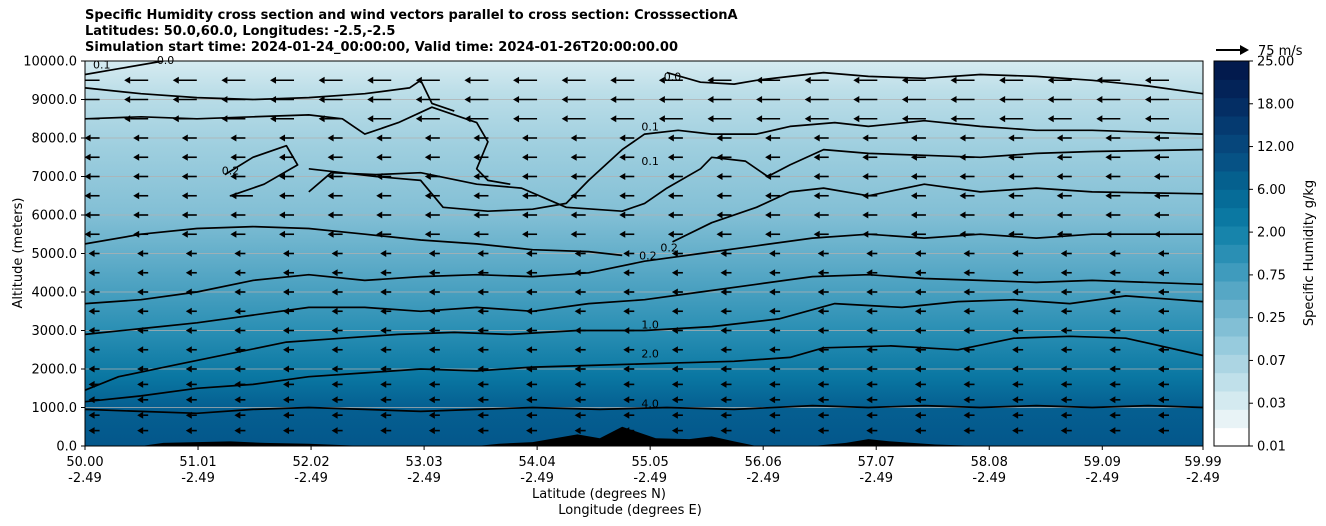  What do you see at coordinates (1271, 190) in the screenshot?
I see `colorbar-tick-label-6: 6.00` at bounding box center [1271, 190].